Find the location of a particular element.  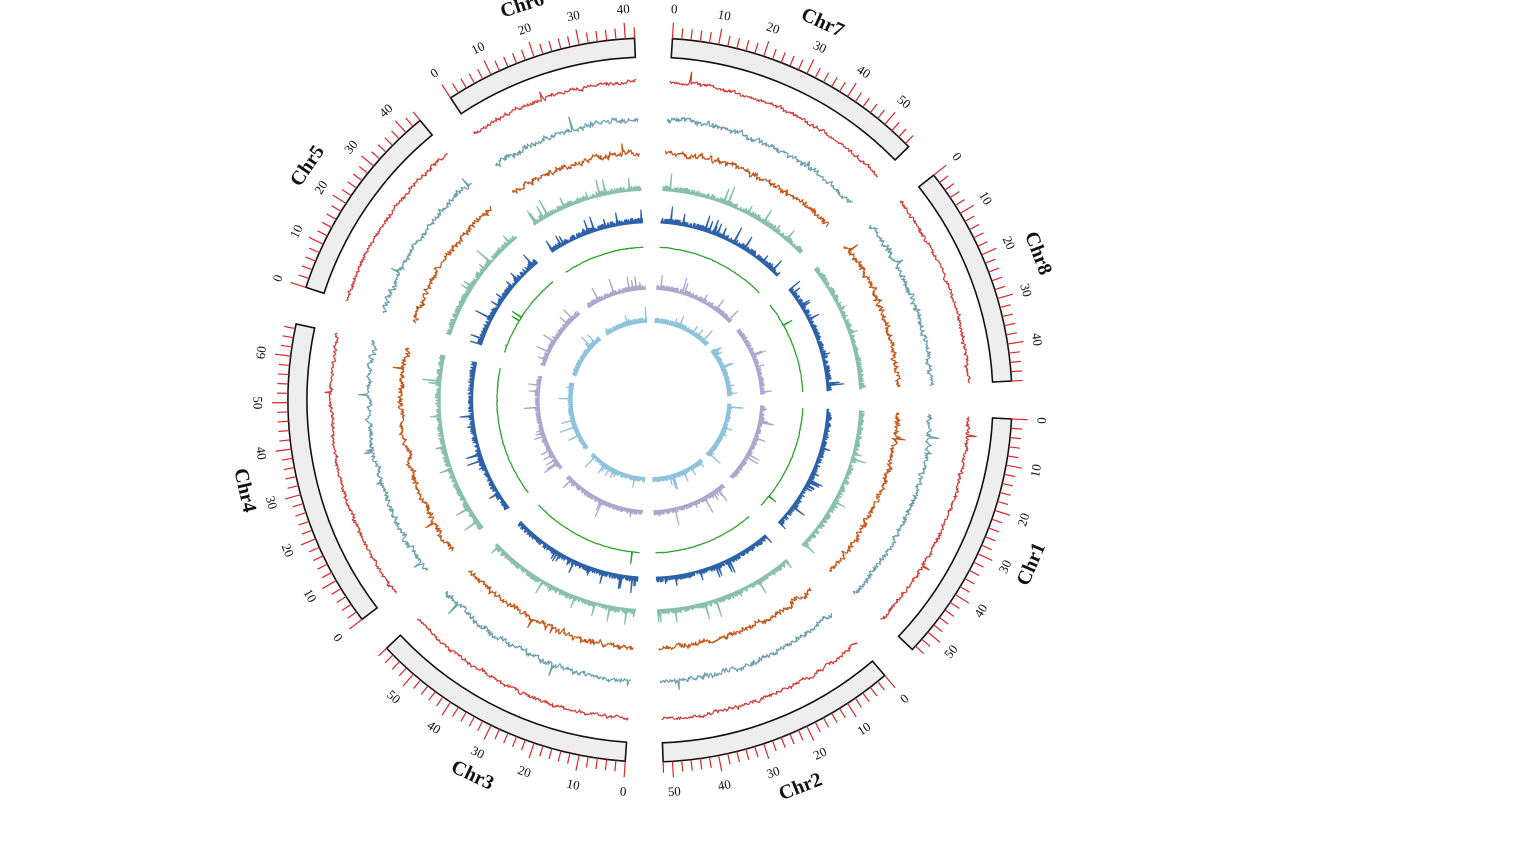

tick-label-chr8-30: 30 is located at coordinates (1026, 290).